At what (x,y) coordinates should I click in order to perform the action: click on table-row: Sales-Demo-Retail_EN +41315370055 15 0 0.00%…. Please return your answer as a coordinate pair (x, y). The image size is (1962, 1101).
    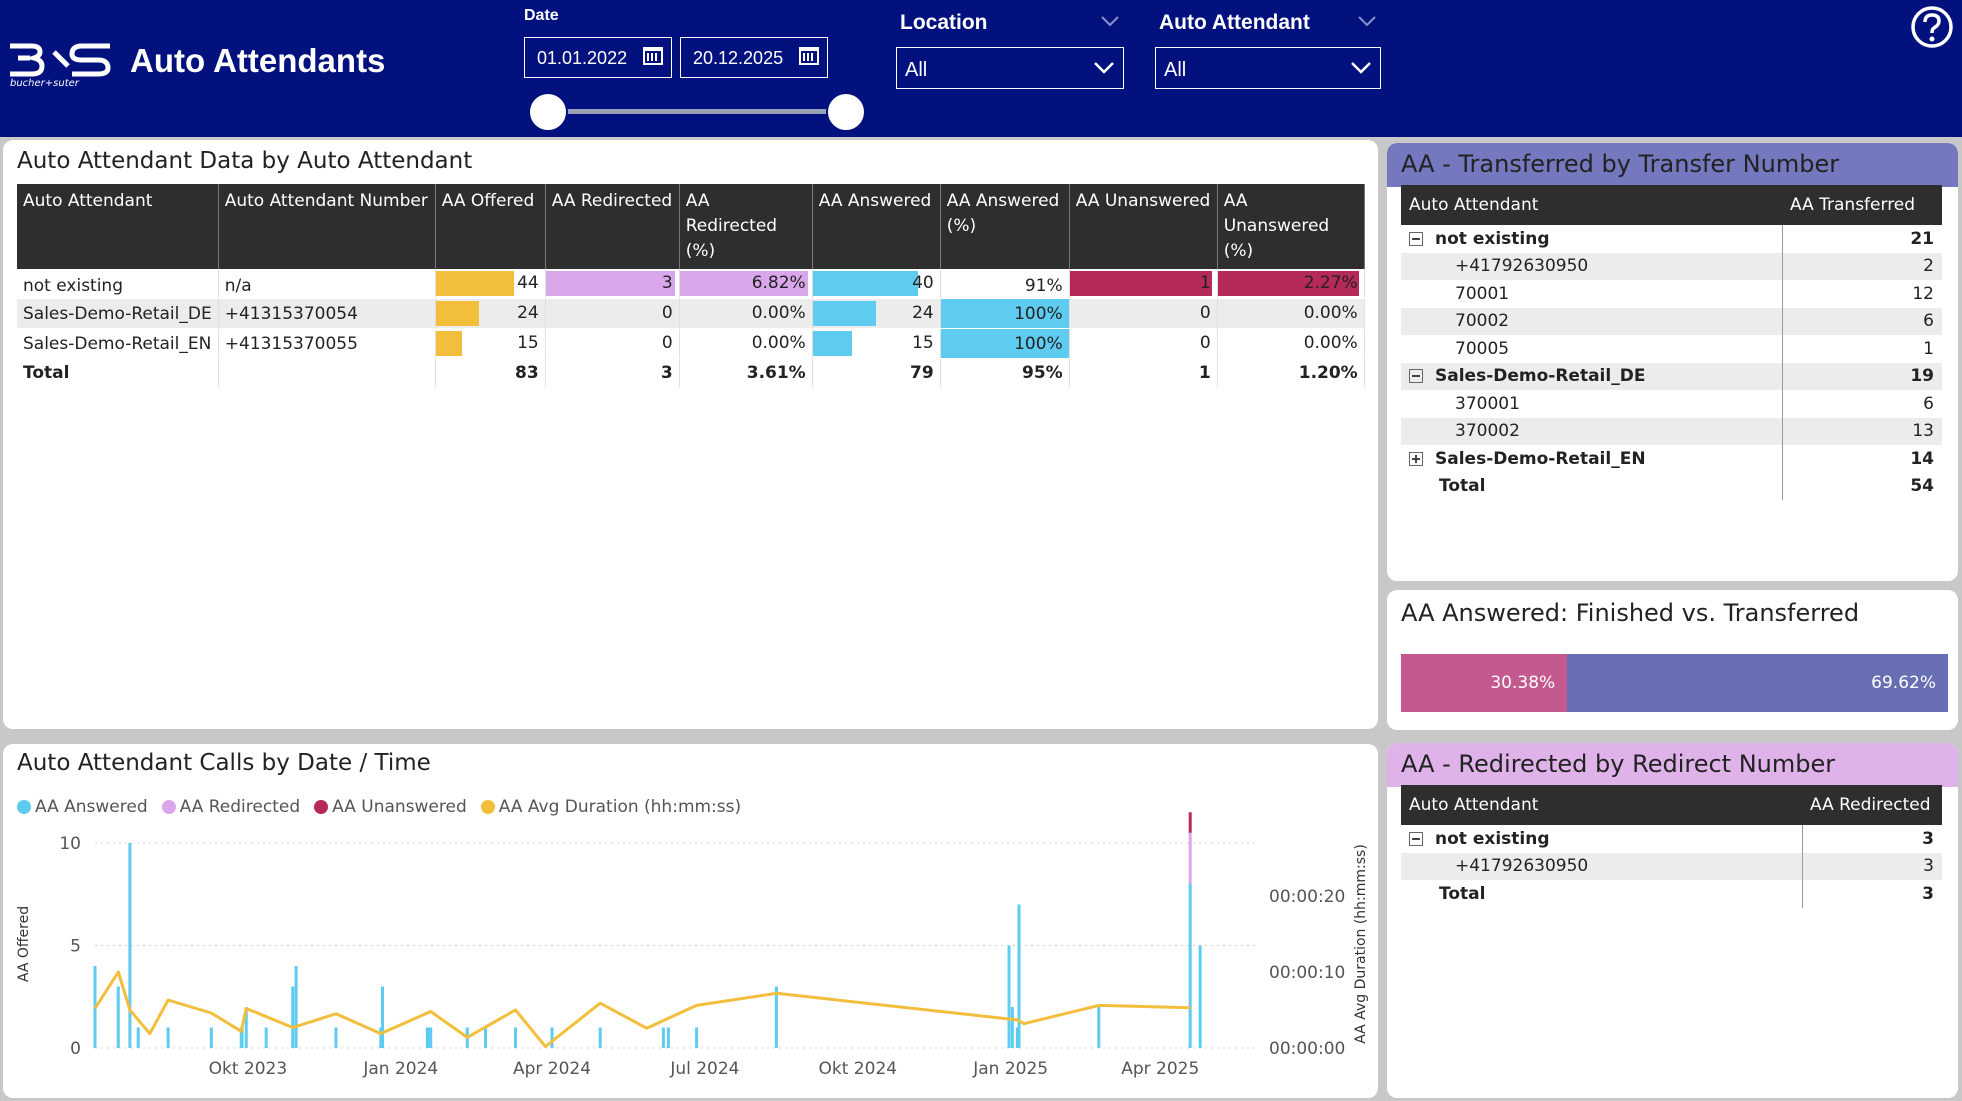
    Looking at the image, I should click on (691, 343).